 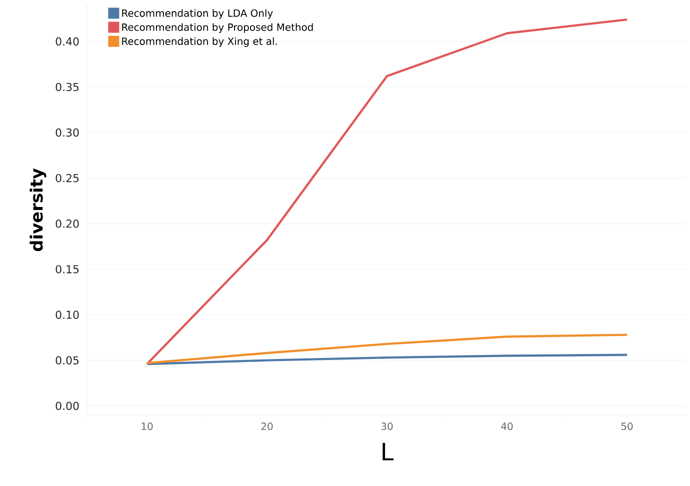 I want to click on legend-label: Recommendation by LDA Only, so click(x=197, y=14).